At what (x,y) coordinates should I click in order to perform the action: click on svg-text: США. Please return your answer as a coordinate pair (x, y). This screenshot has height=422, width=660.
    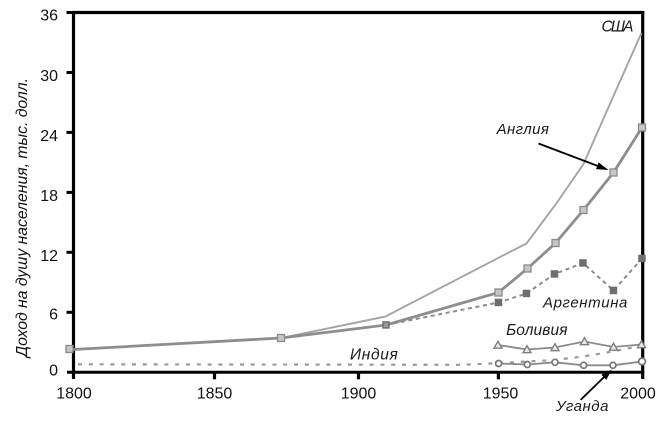
    Looking at the image, I should click on (618, 26).